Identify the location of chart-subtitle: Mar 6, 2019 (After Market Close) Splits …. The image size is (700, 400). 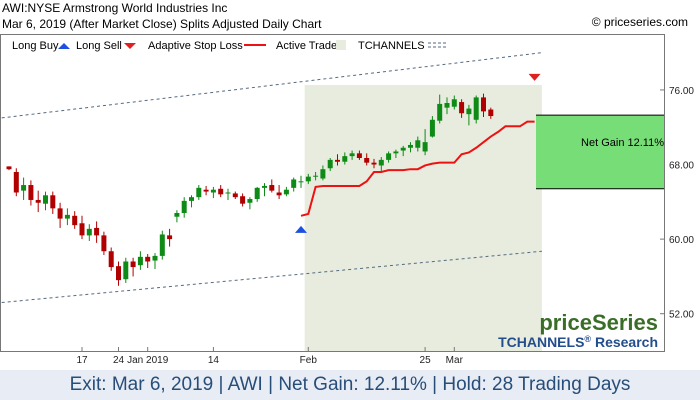
(162, 24).